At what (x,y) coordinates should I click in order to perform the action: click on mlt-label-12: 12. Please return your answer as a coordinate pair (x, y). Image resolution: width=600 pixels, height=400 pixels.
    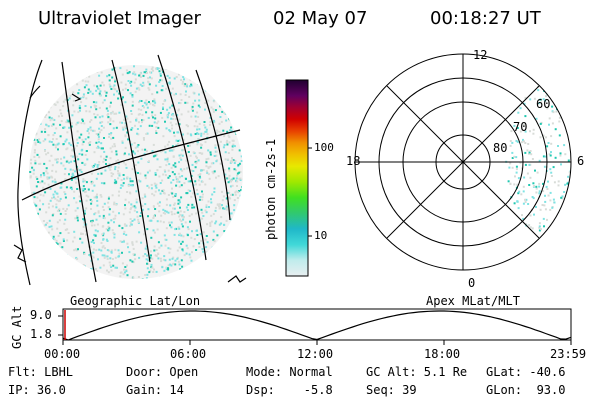
    Looking at the image, I should click on (480, 55).